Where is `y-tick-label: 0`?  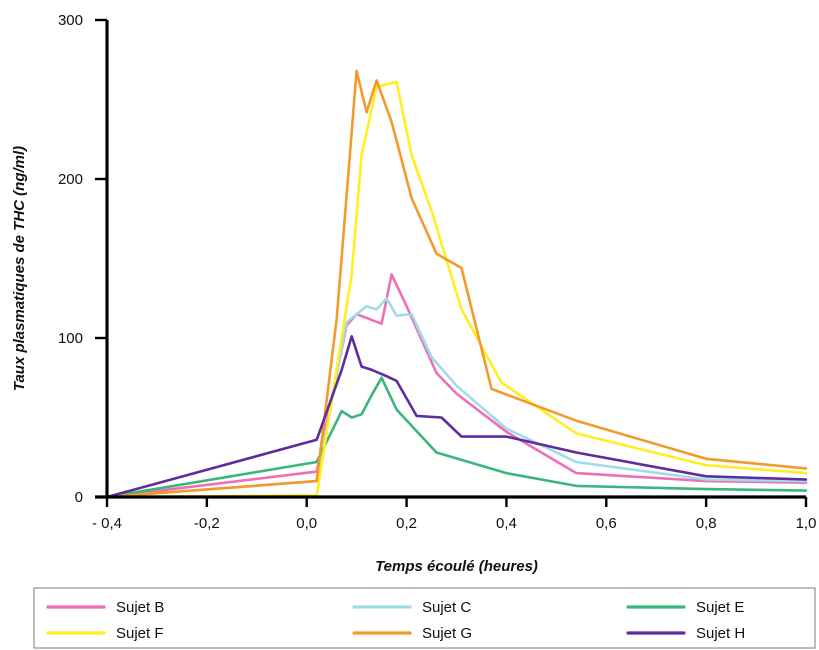 y-tick-label: 0 is located at coordinates (79, 497).